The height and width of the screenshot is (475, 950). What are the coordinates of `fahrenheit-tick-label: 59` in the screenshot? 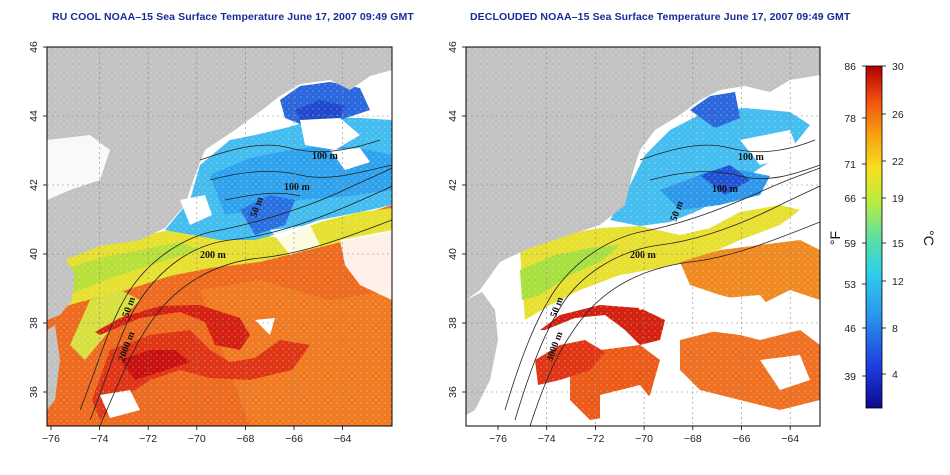 It's located at (850, 244).